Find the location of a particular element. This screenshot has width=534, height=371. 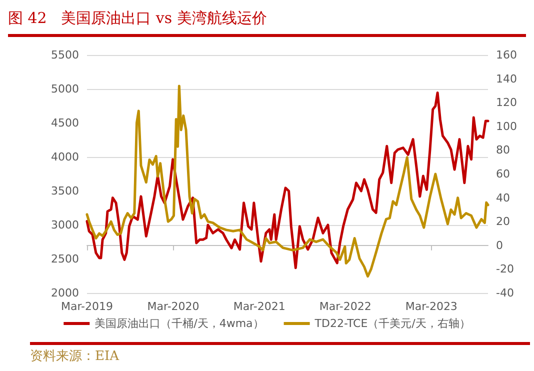

y2-tick-label: 20 is located at coordinates (503, 221).